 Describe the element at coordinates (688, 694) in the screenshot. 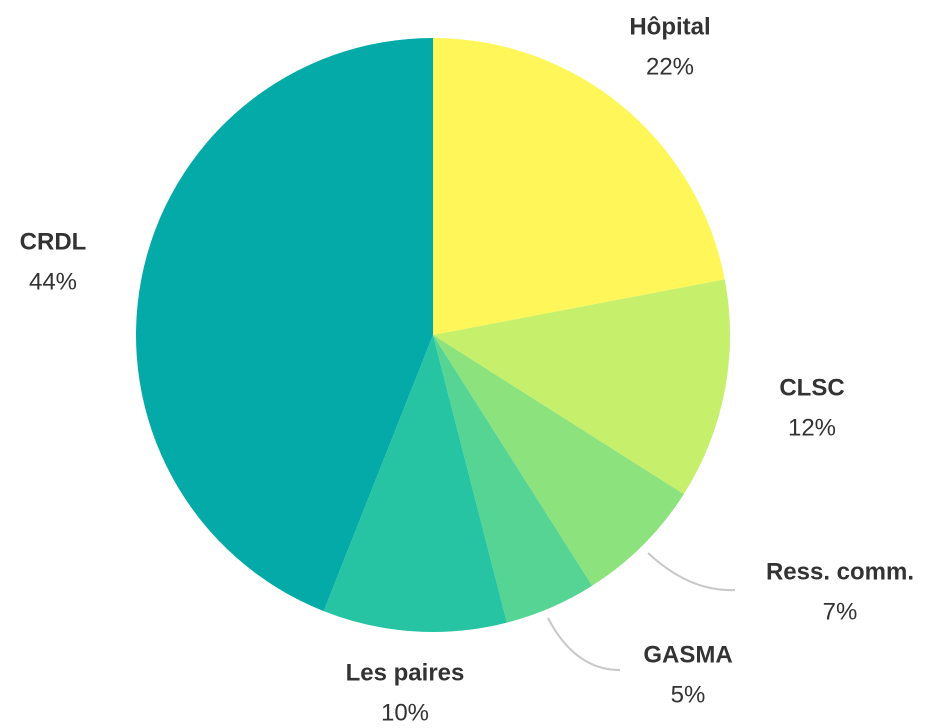

I see `slice-value: 5%` at that location.